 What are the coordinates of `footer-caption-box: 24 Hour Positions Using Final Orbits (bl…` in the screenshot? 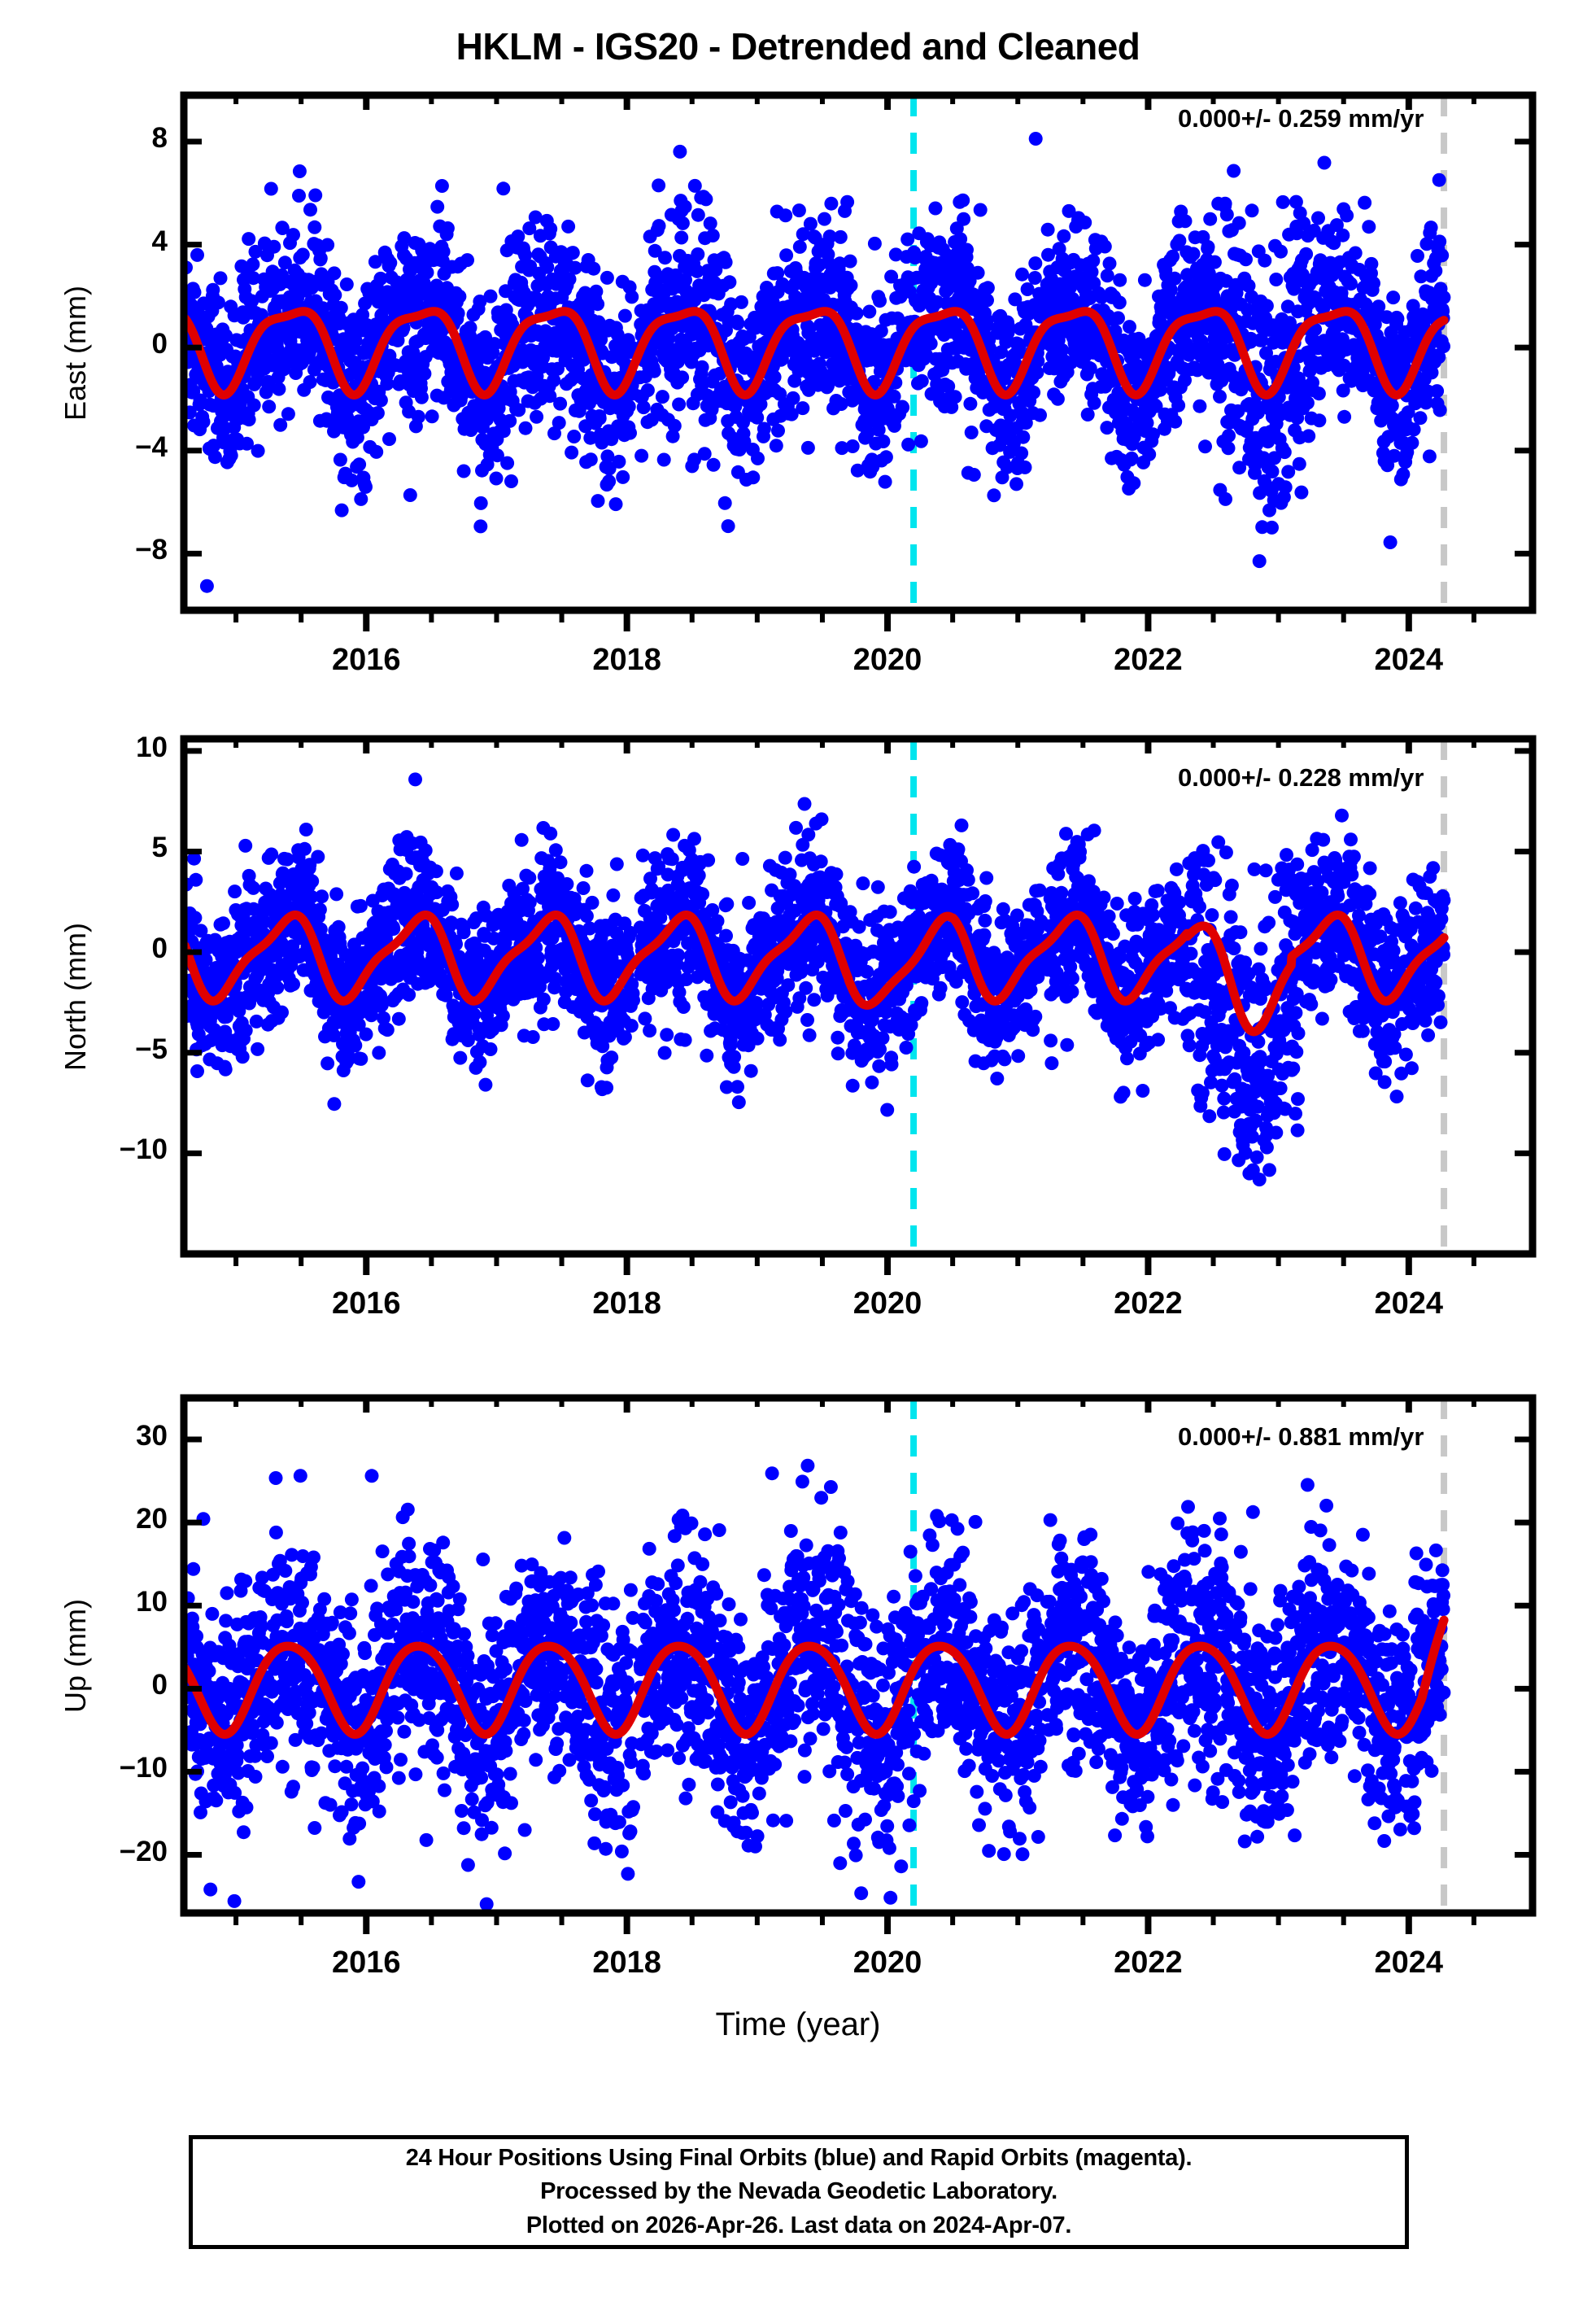 It's located at (799, 2192).